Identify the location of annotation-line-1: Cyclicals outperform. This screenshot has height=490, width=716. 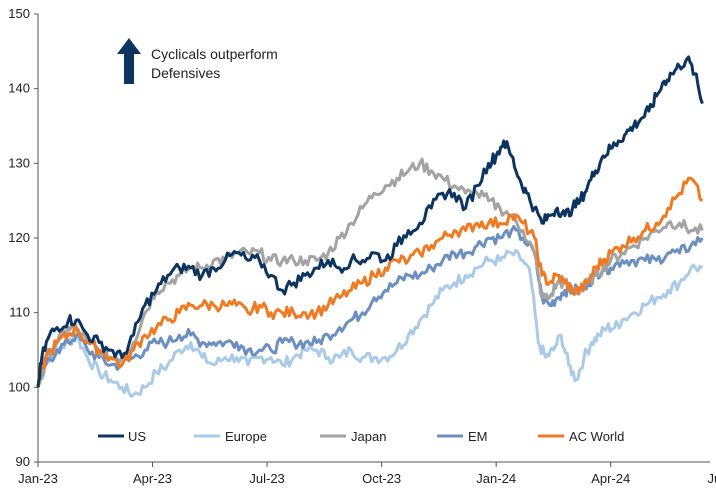
(214, 54).